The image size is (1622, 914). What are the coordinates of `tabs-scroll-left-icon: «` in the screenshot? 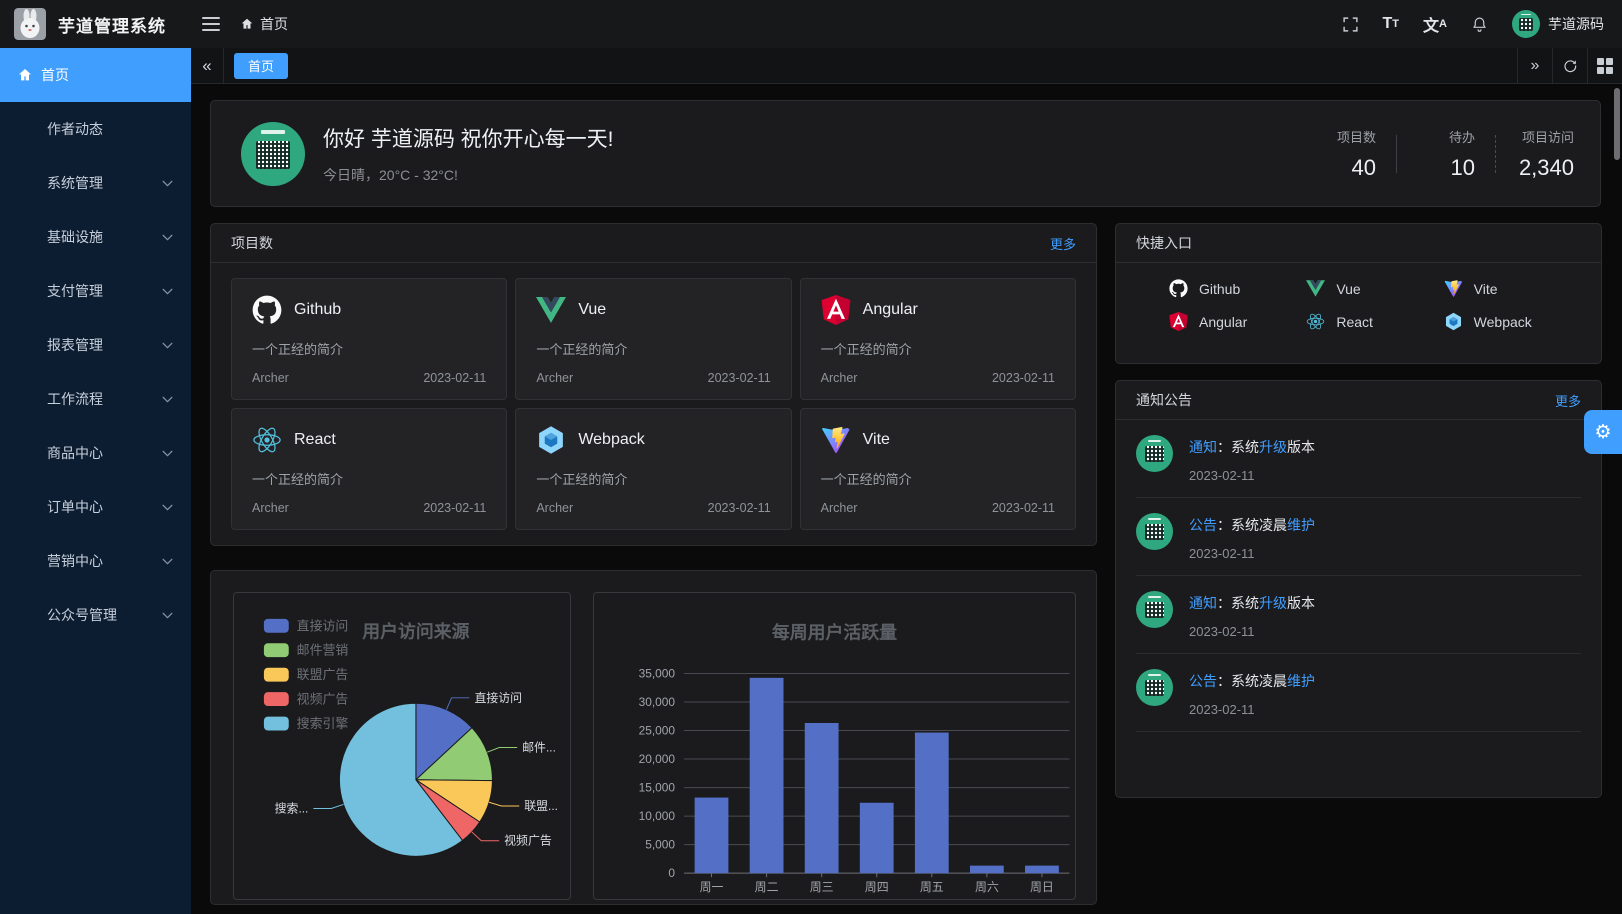 It's located at (207, 65).